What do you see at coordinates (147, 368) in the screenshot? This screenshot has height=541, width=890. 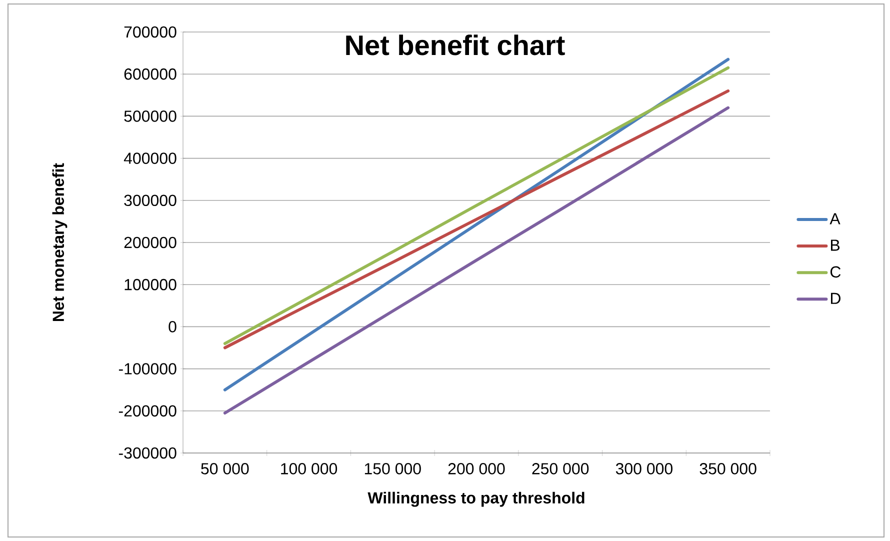 I see `y-tick-label: -100000` at bounding box center [147, 368].